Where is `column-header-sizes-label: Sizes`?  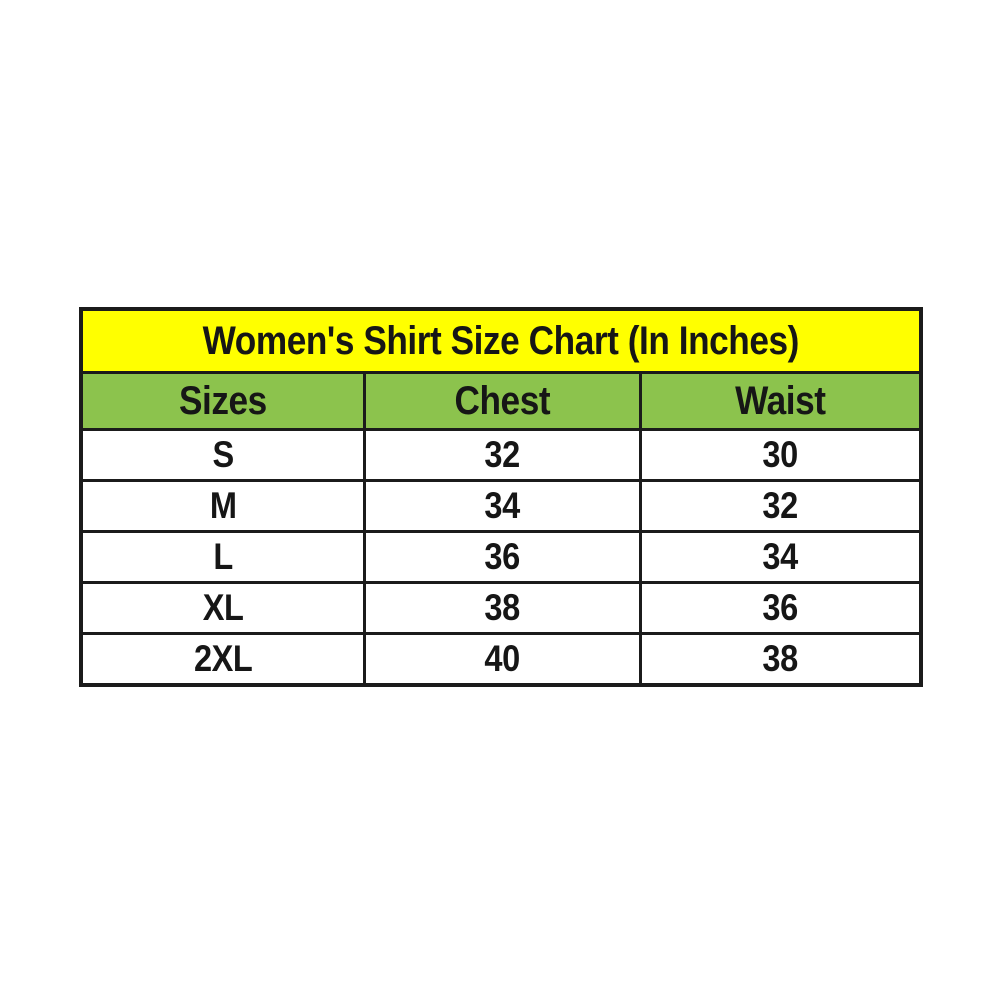 column-header-sizes-label: Sizes is located at coordinates (223, 400).